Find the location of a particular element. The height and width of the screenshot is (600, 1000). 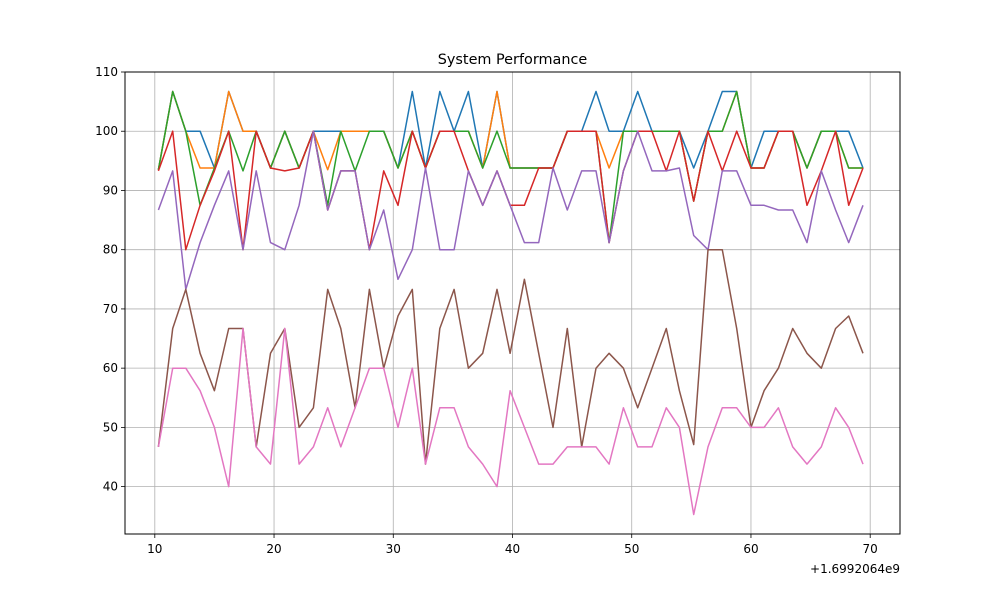

y-tick-label: 90 is located at coordinates (110, 190).